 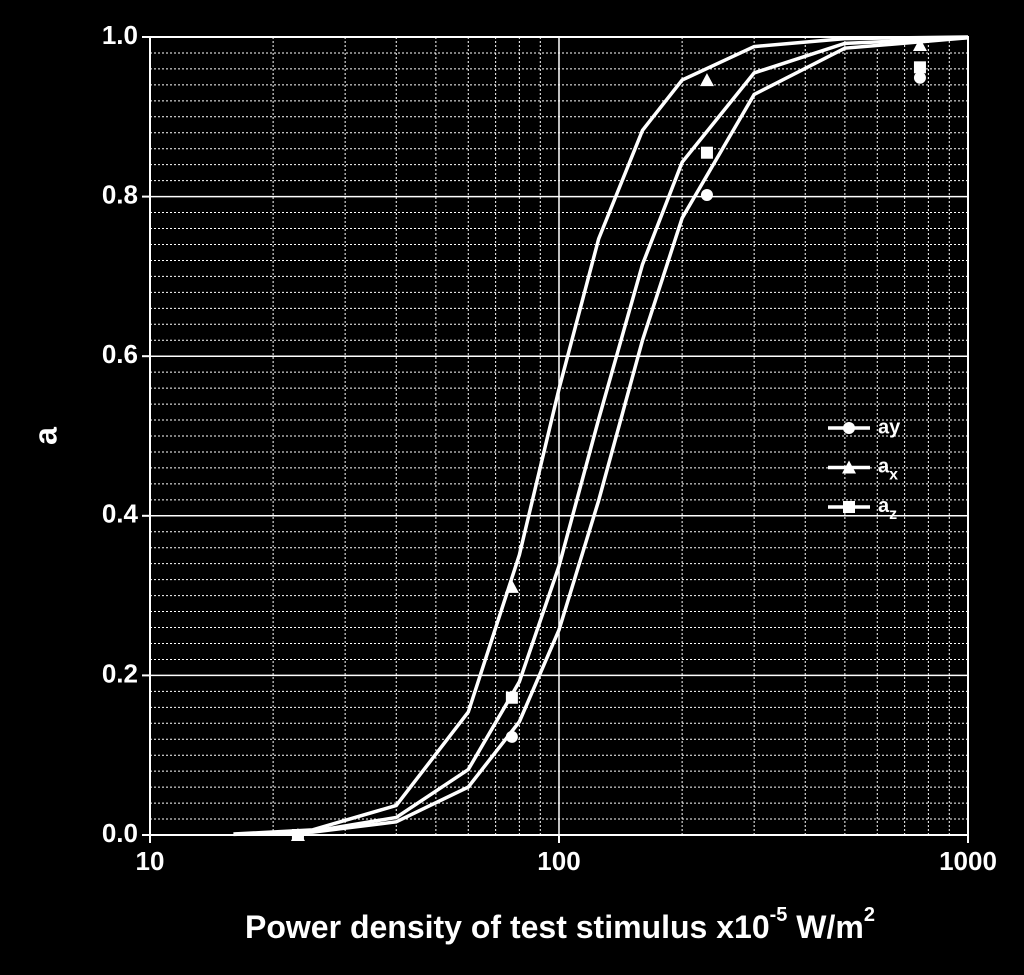 I want to click on y-axis-label: a, so click(x=45, y=436).